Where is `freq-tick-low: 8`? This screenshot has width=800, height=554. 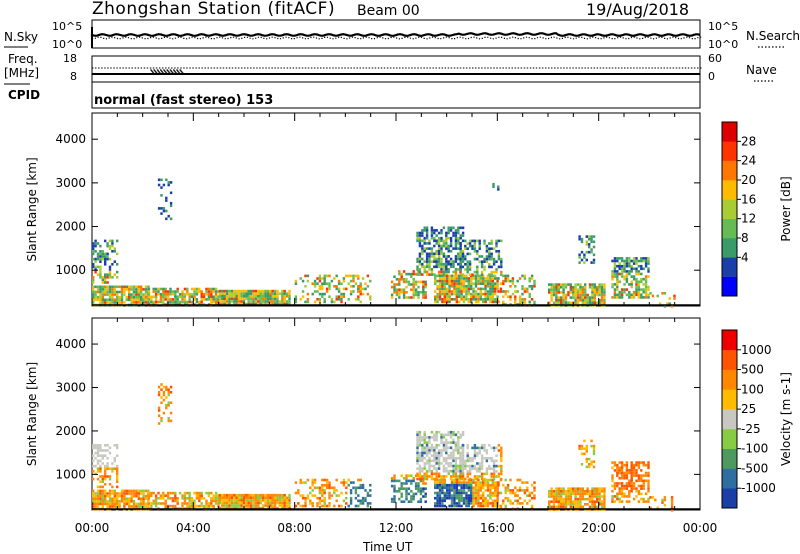 freq-tick-low: 8 is located at coordinates (73, 76).